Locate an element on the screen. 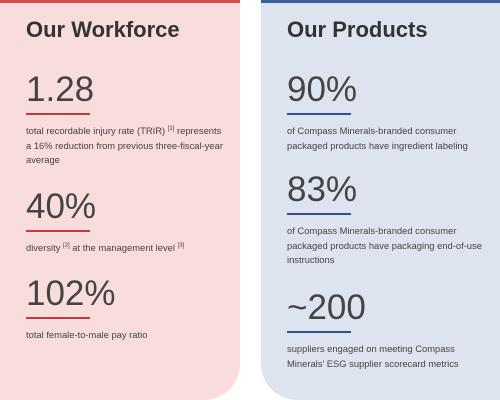 The height and width of the screenshot is (400, 500). metric-value: 1.28 is located at coordinates (60, 89).